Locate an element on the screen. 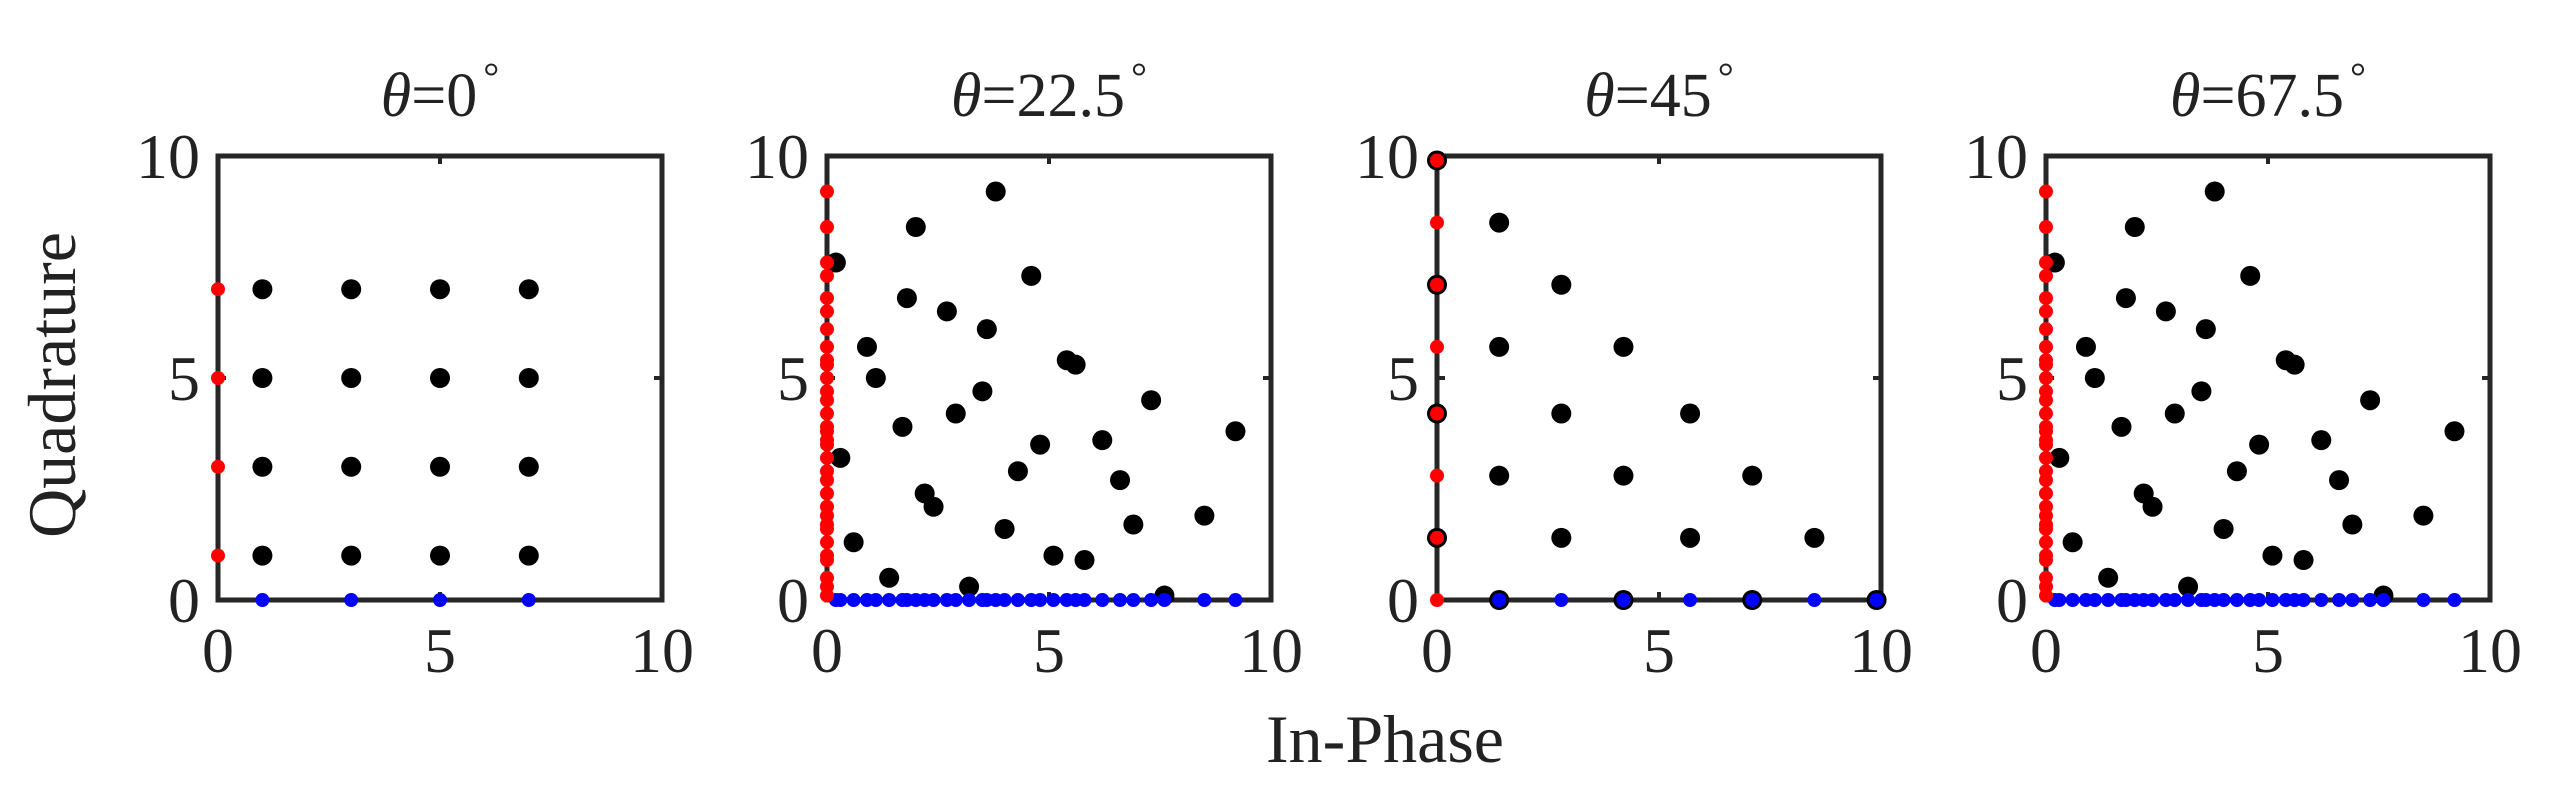 This screenshot has width=2558, height=793. subplot-title: θ=22.5 ° is located at coordinates (1049, 92).